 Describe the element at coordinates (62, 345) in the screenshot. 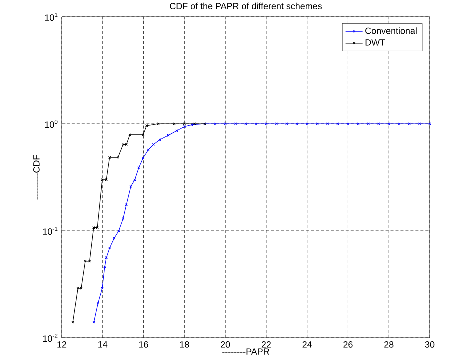

I see `x-tick-label: 12` at that location.